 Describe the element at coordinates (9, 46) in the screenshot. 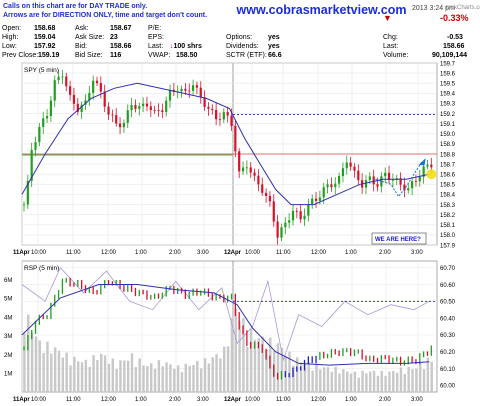

I see `field-low: Low:` at that location.